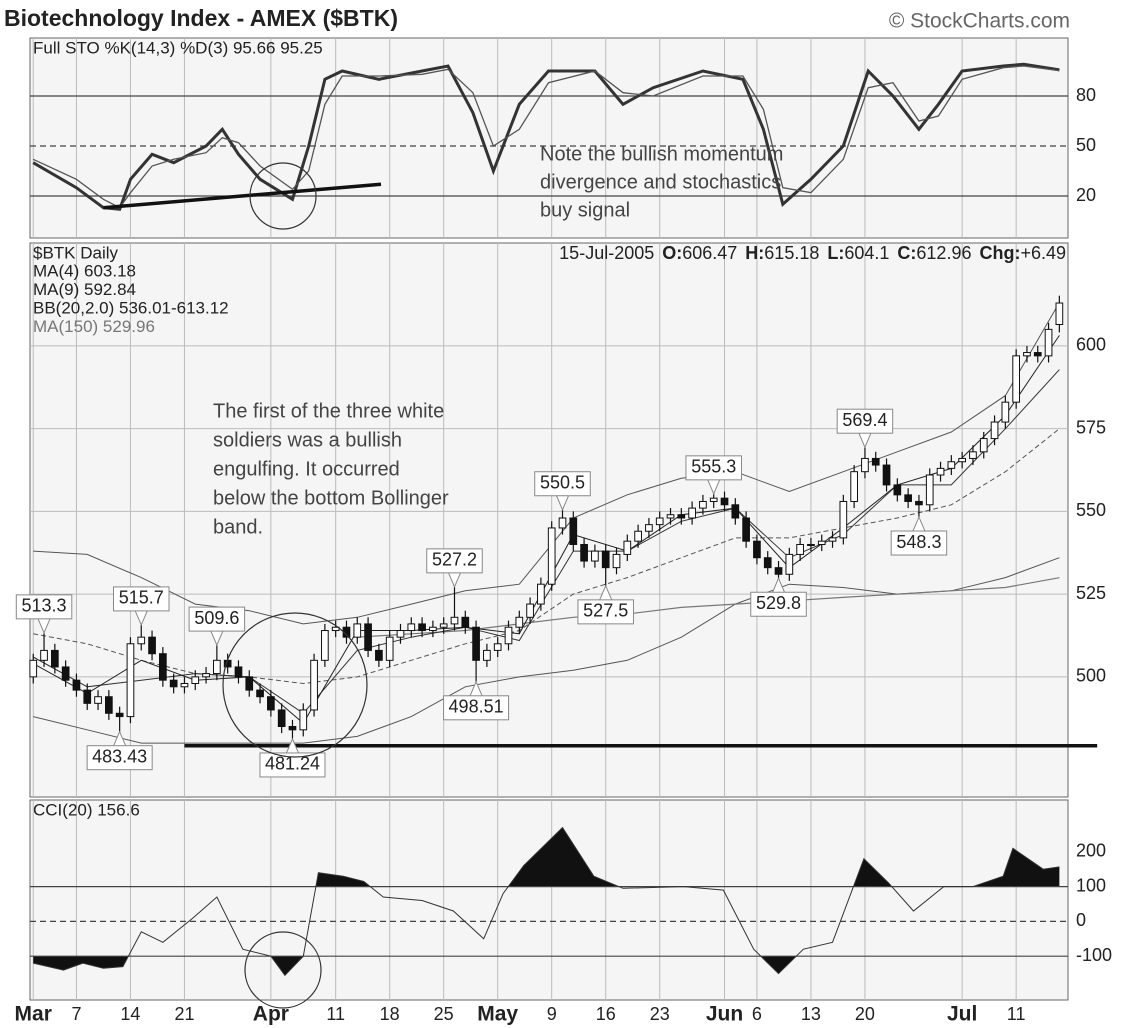 The width and height of the screenshot is (1125, 1028). I want to click on callout-label: 513.3, so click(44, 606).